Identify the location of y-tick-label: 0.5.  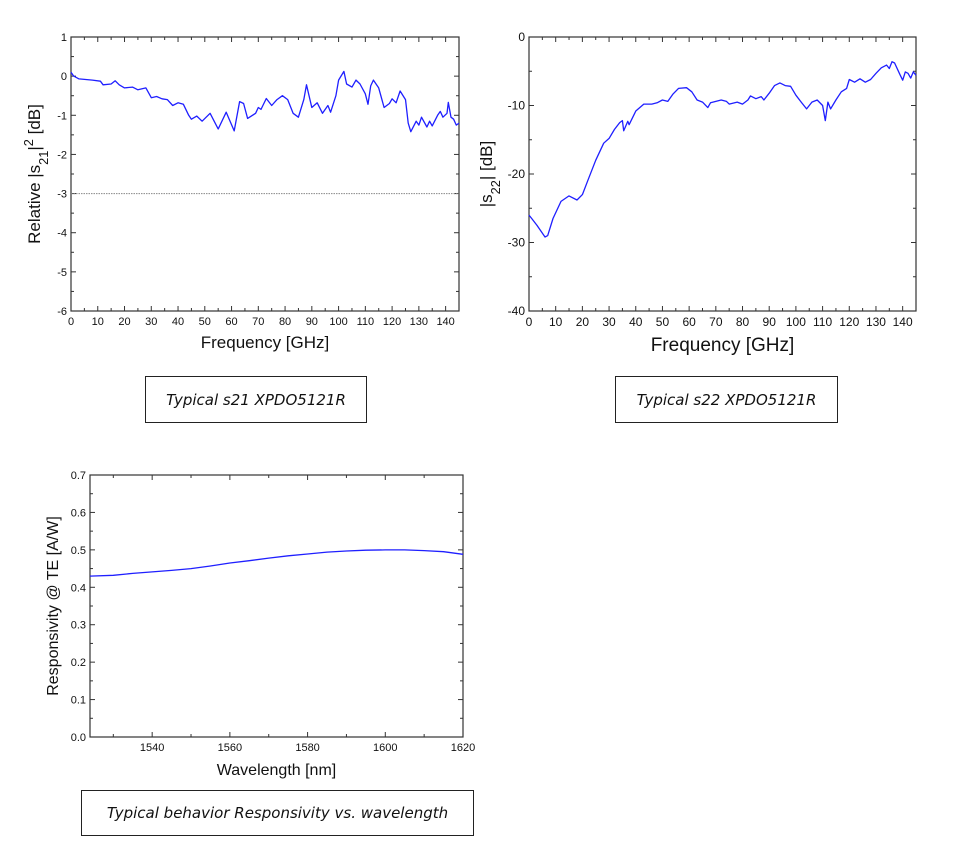
(78, 551).